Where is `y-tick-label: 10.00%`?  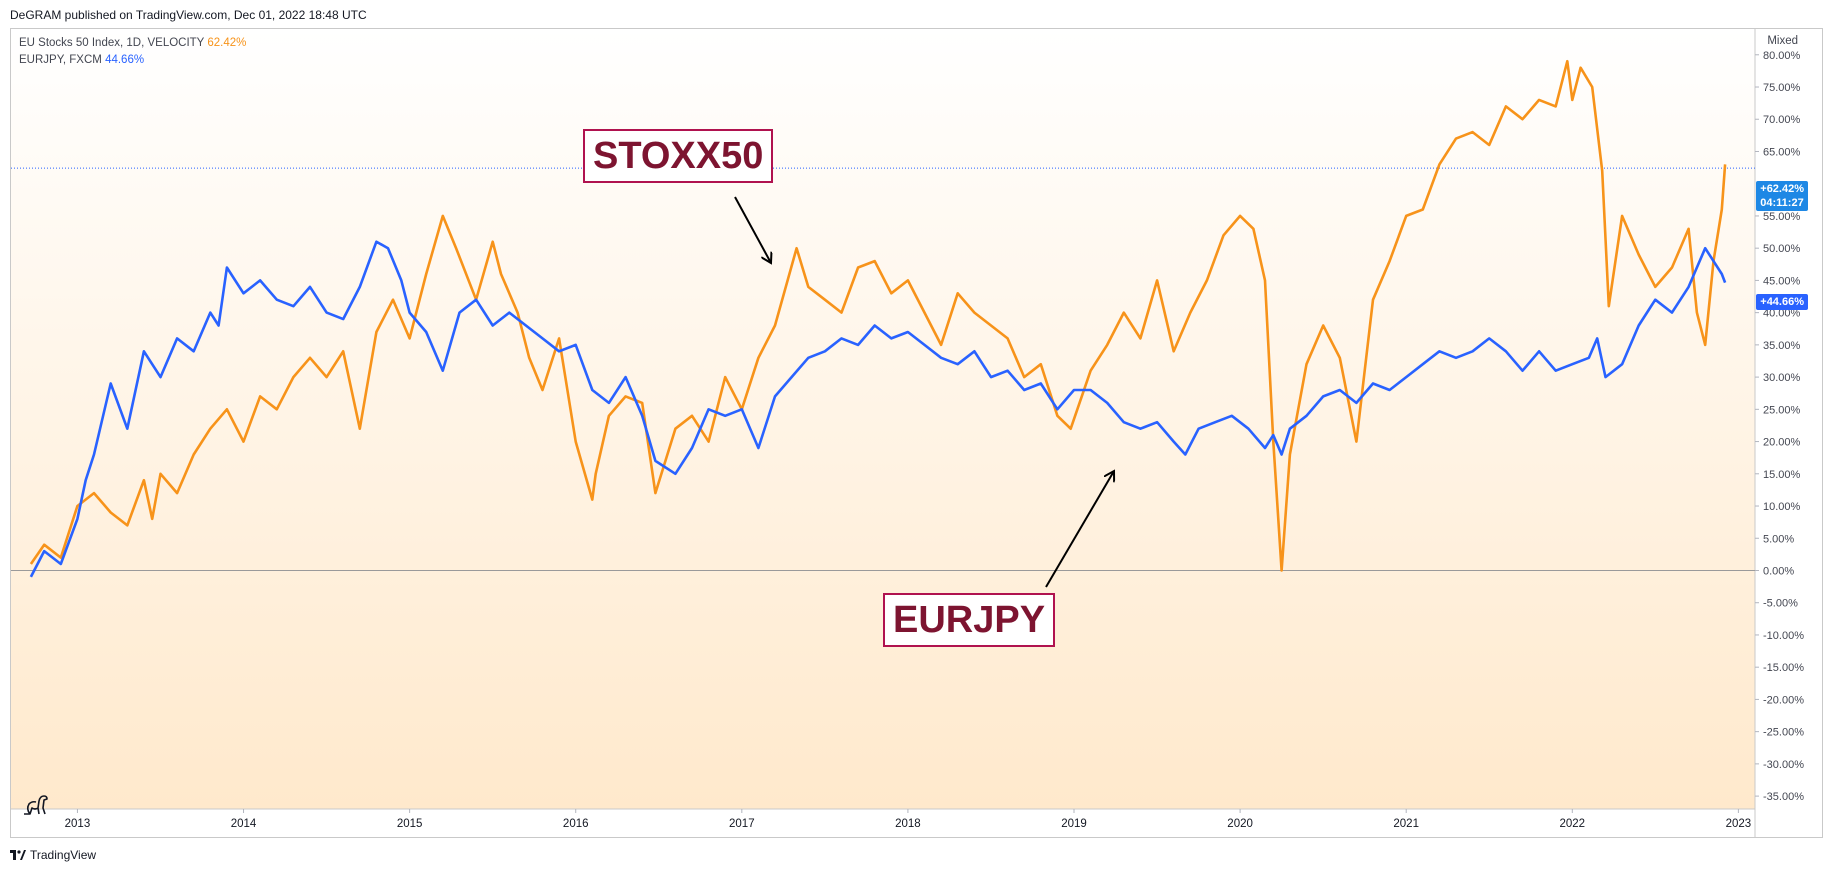
y-tick-label: 10.00% is located at coordinates (1782, 507).